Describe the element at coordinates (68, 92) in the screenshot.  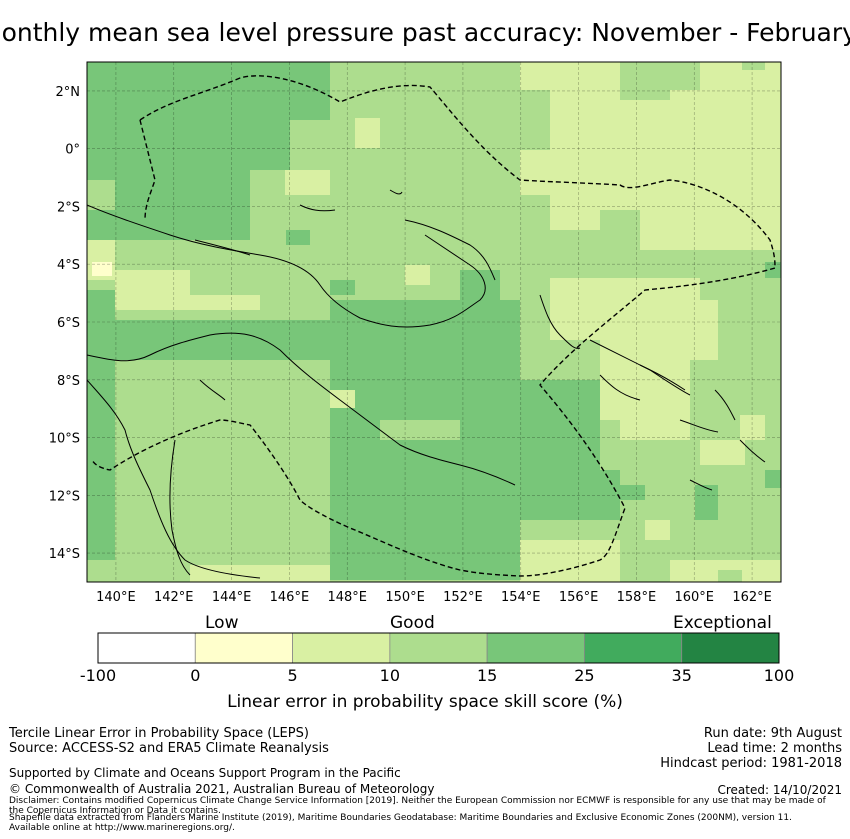
I see `latitude-tick-label: 2°N` at that location.